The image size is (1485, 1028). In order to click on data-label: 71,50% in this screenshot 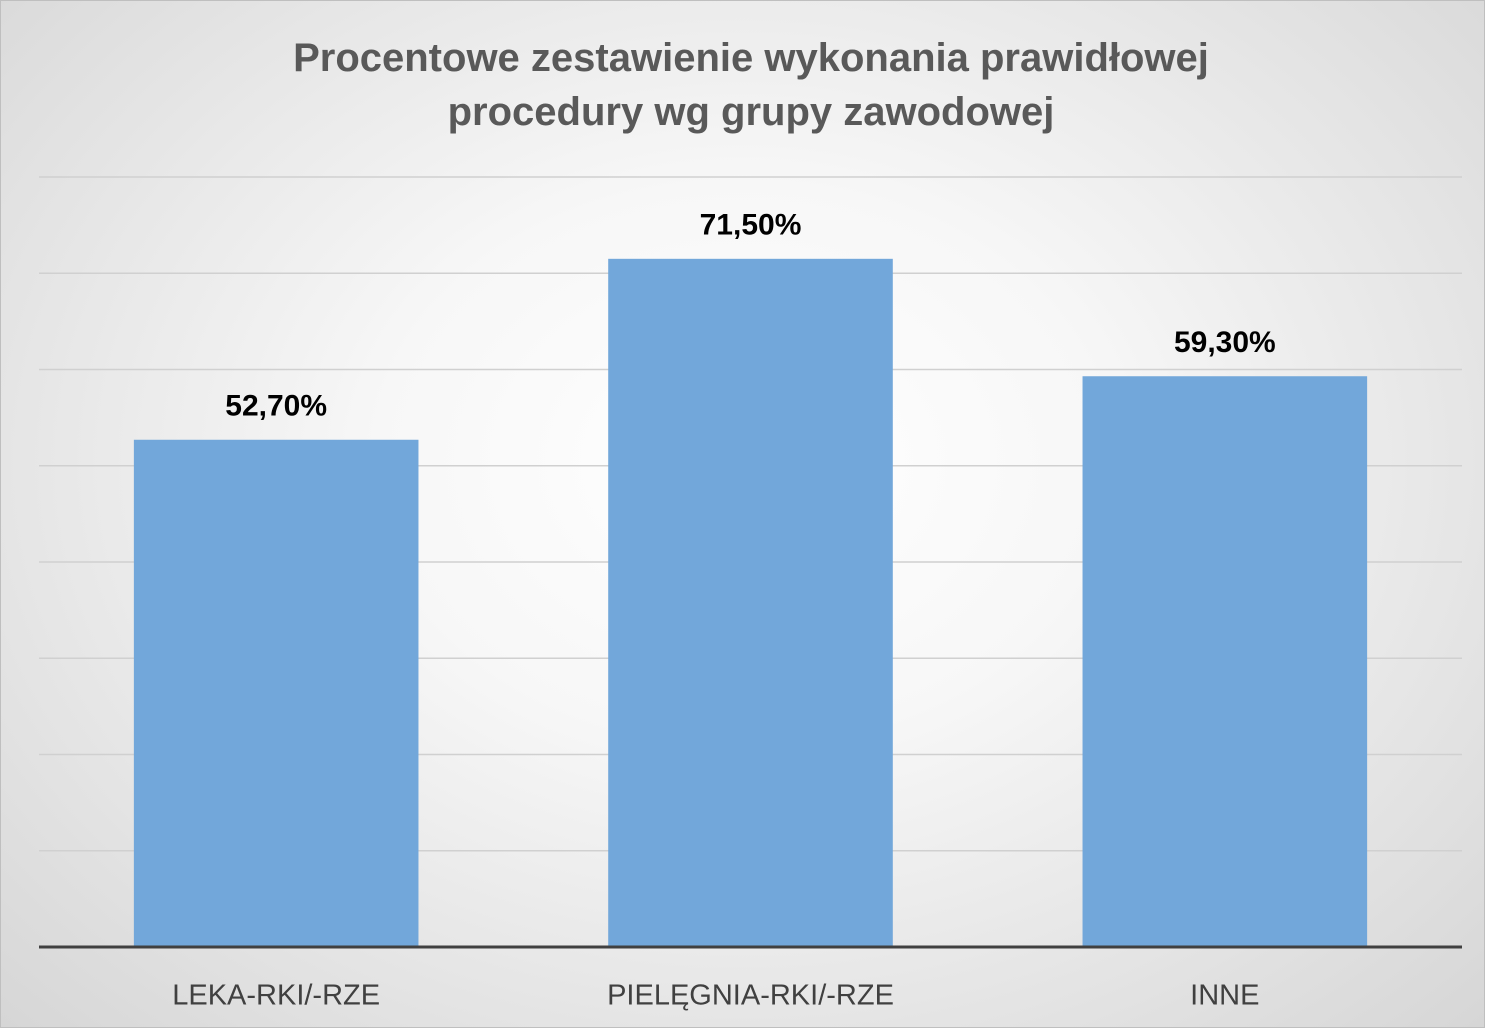, I will do `click(751, 225)`.